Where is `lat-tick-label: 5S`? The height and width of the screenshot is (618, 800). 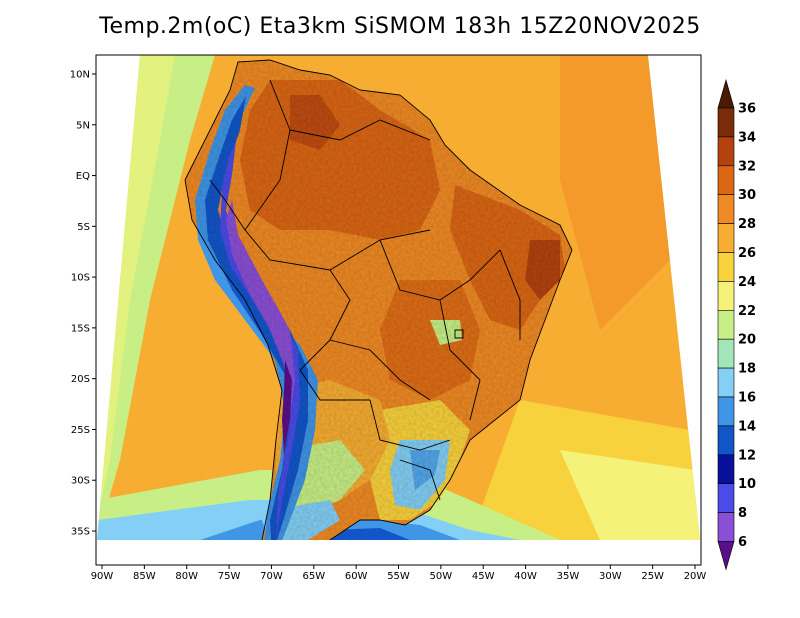 lat-tick-label: 5S is located at coordinates (83, 227).